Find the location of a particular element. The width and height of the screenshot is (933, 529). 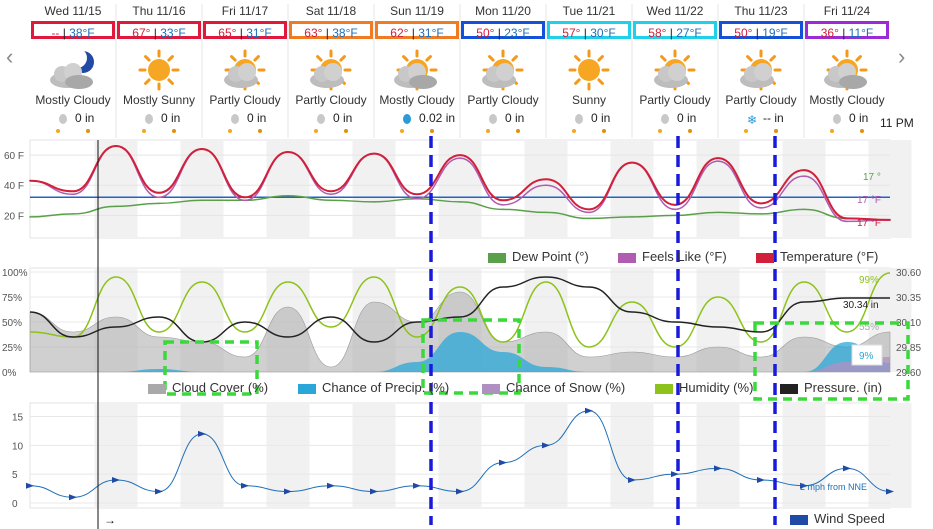

cloud-cover-end-label: 55% is located at coordinates (869, 327).